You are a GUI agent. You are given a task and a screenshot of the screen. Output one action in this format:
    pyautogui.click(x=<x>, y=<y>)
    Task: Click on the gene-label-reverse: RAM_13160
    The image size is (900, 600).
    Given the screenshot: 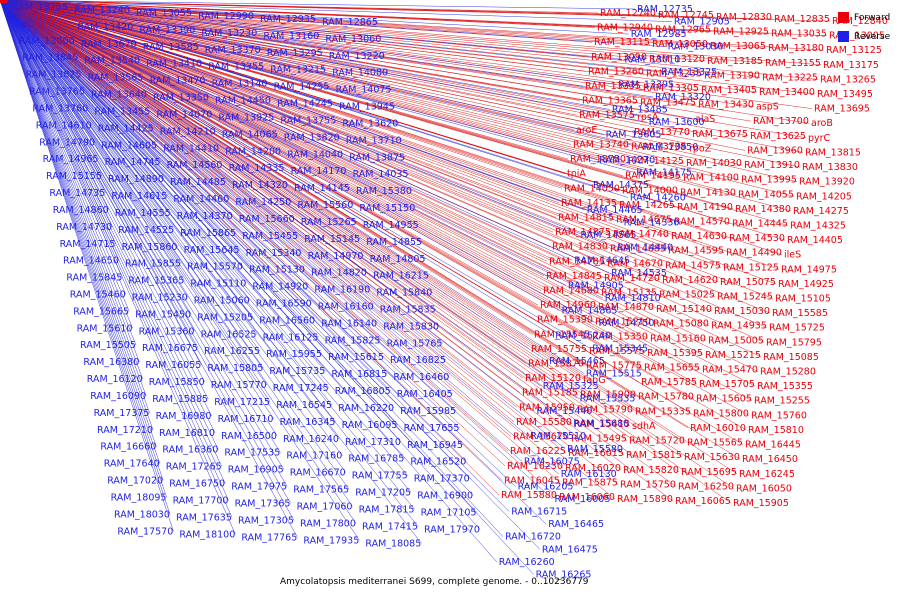 What is the action you would take?
    pyautogui.click(x=291, y=36)
    